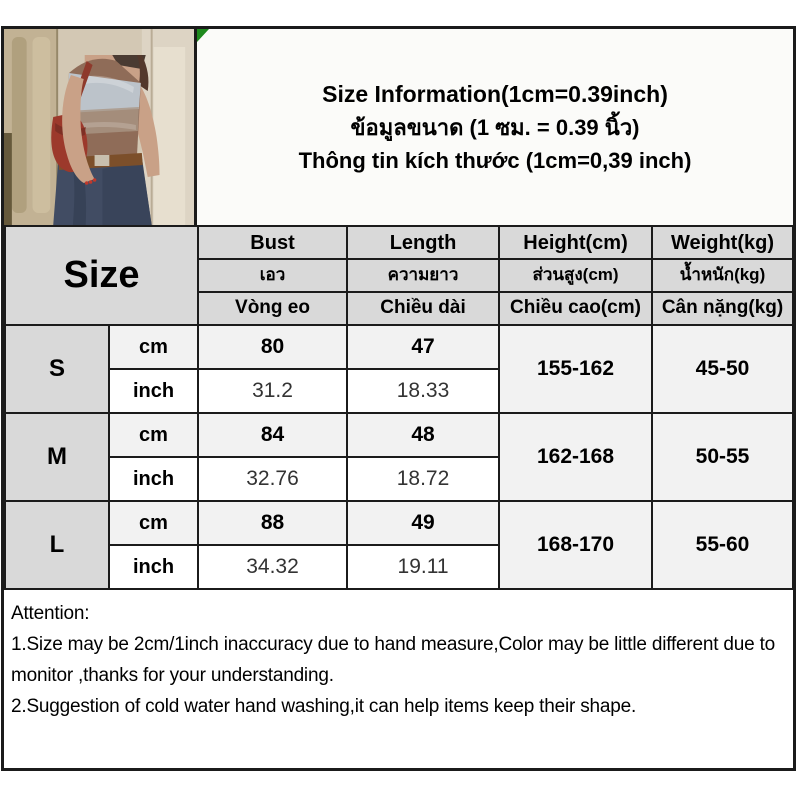 The height and width of the screenshot is (800, 800). I want to click on unit-cm-s: cm, so click(153, 347).